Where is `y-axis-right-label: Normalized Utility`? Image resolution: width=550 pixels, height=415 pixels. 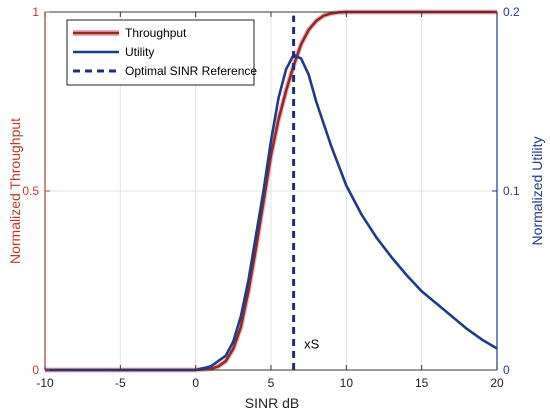 y-axis-right-label: Normalized Utility is located at coordinates (537, 191).